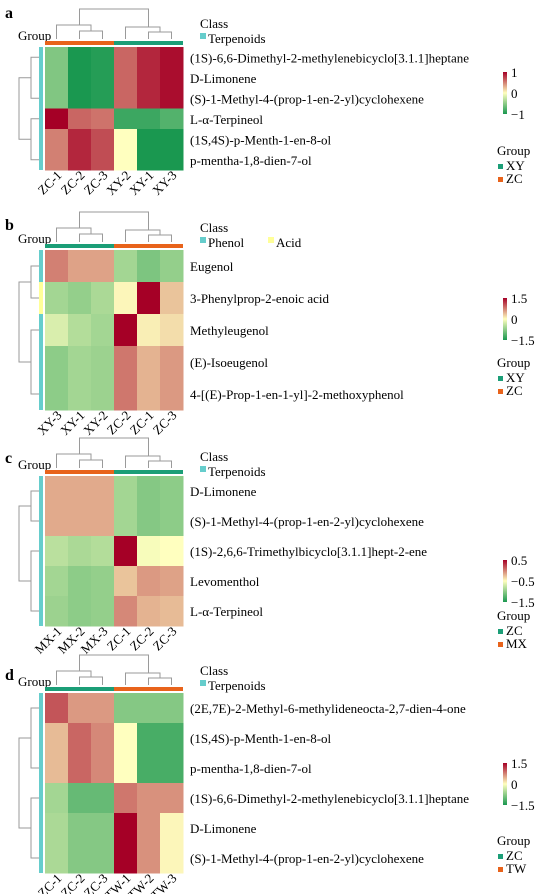  Describe the element at coordinates (518, 114) in the screenshot. I see `color-scale-tick: −1` at that location.